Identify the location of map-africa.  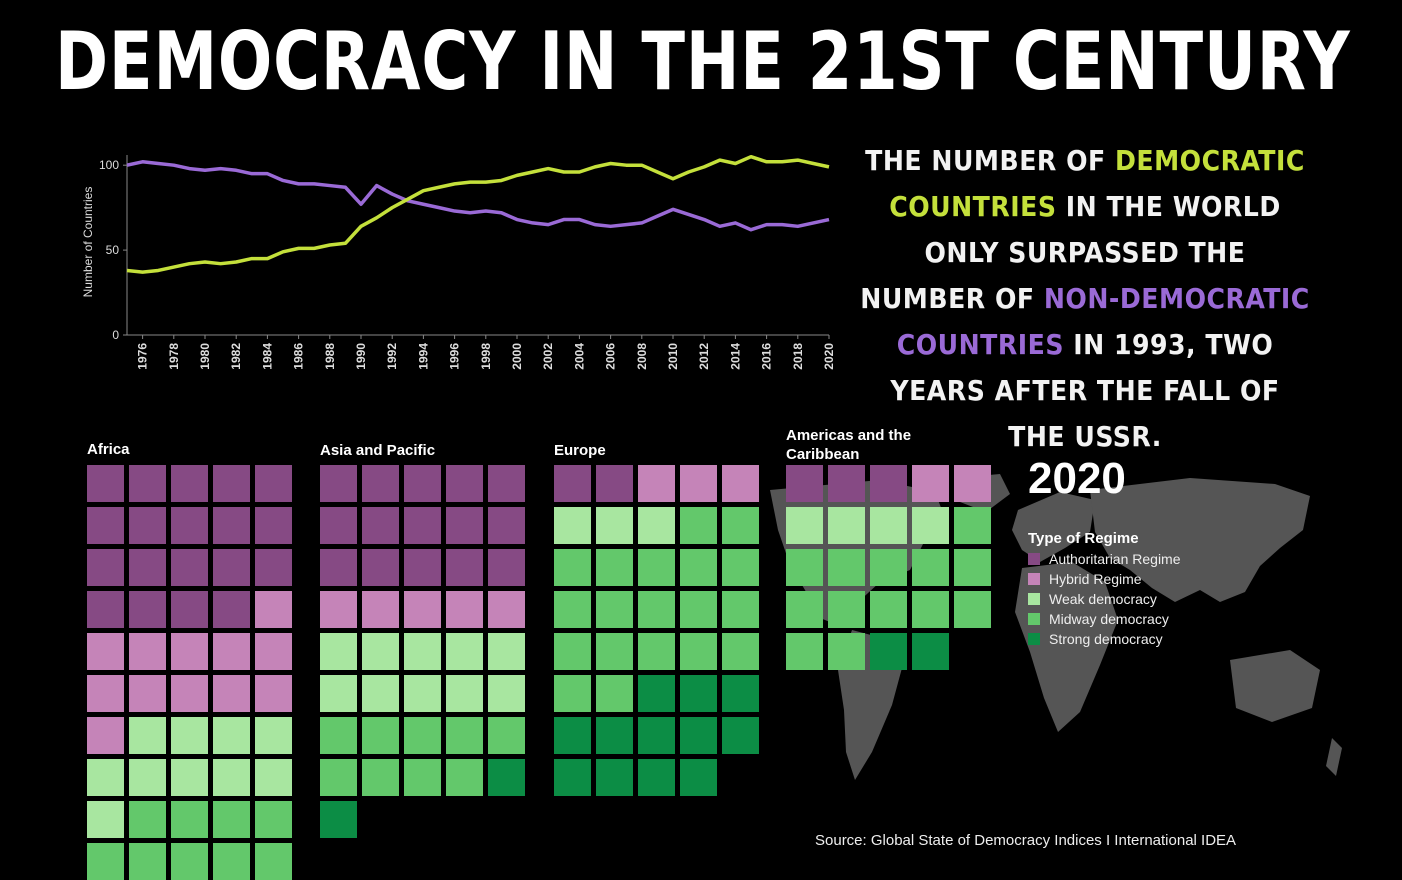
(1066, 647).